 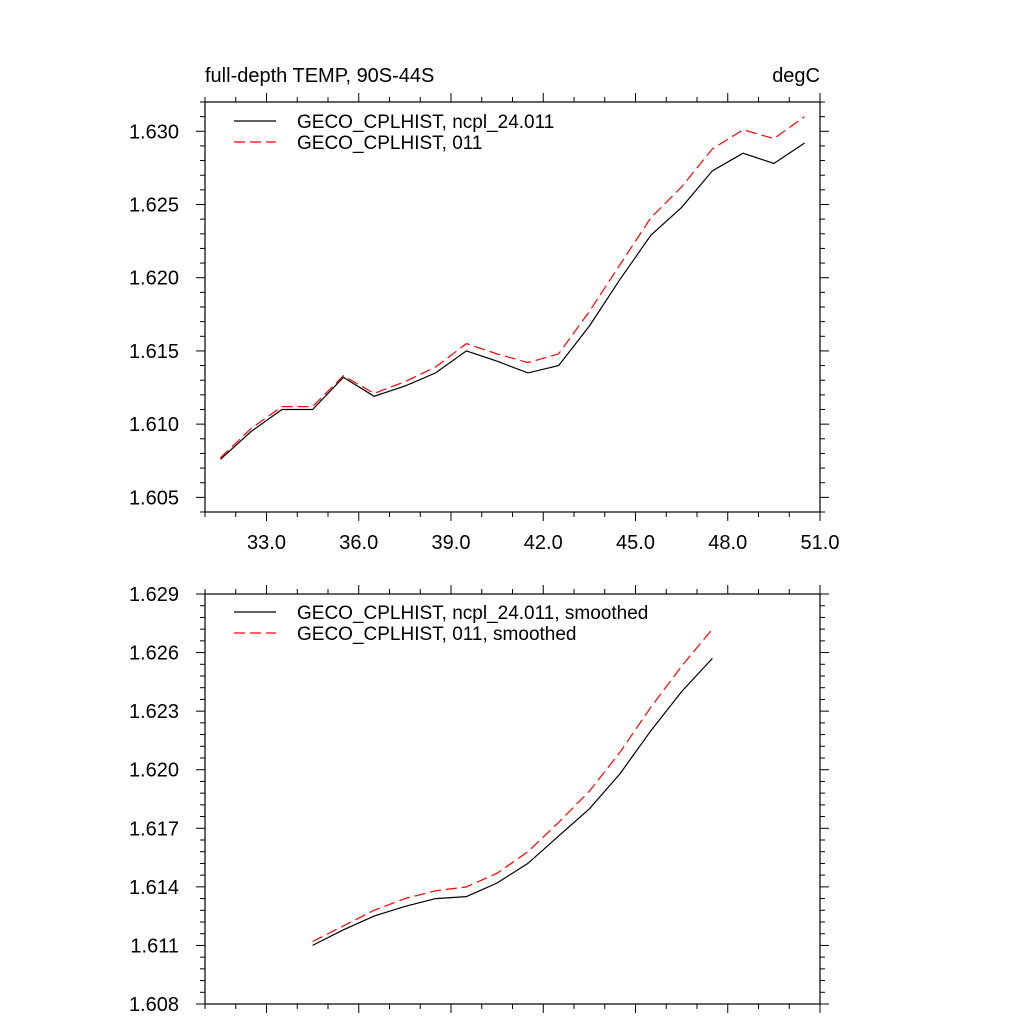 What do you see at coordinates (425, 122) in the screenshot?
I see `legend-label: GECO_CPLHIST, ncpl_24.011` at bounding box center [425, 122].